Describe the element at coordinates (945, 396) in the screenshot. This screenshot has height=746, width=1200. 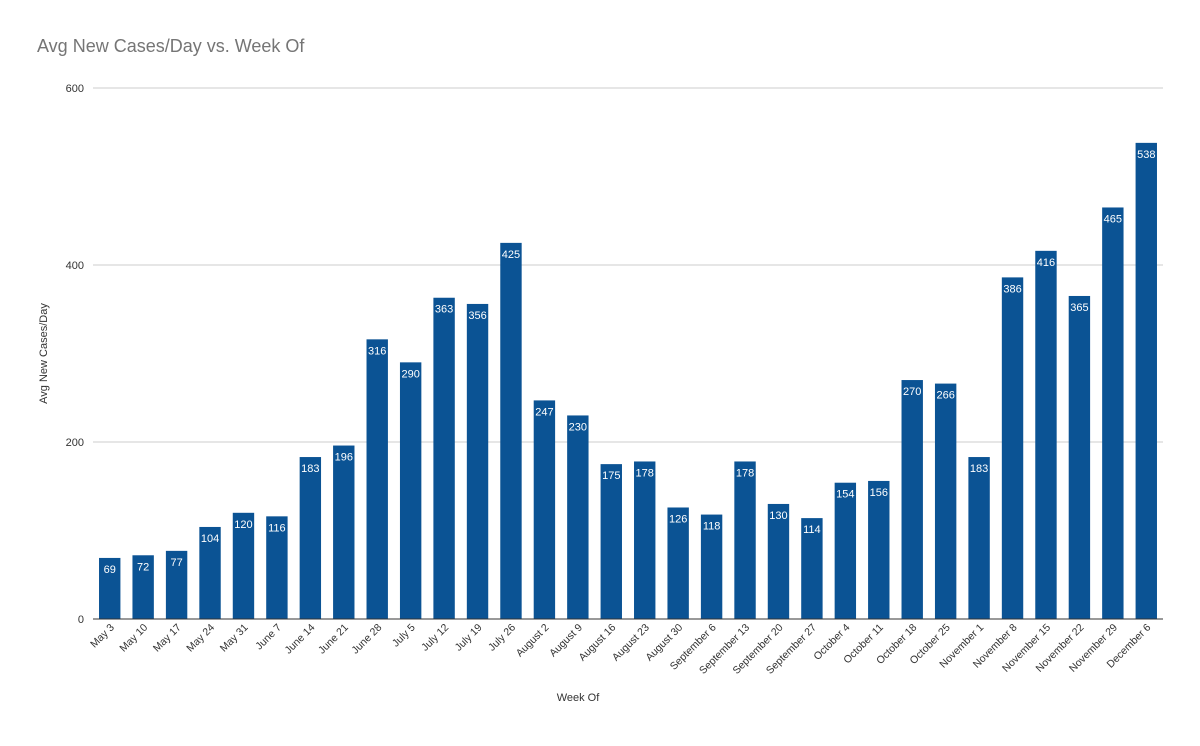
I see `bar-value-label: 266` at that location.